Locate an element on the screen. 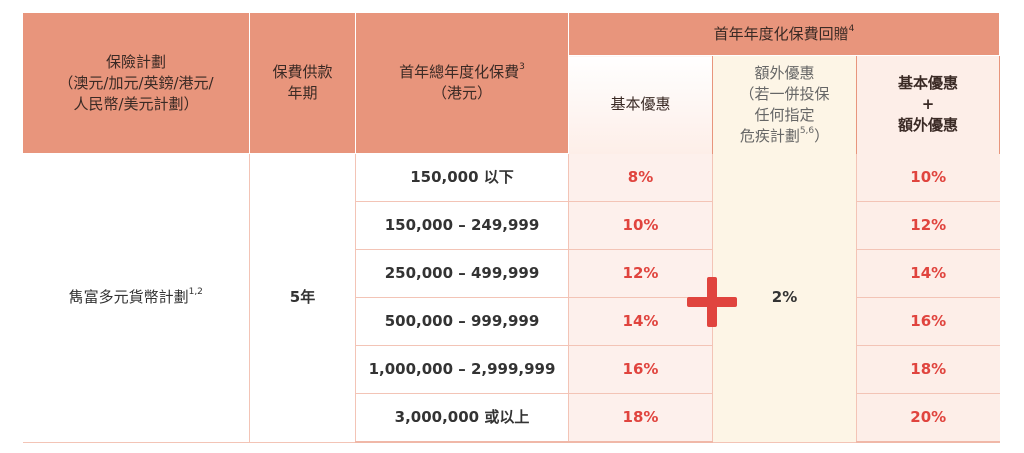 The width and height of the screenshot is (1024, 453). table-row: 150,000 – 249,999 10% 12% is located at coordinates (511, 225).